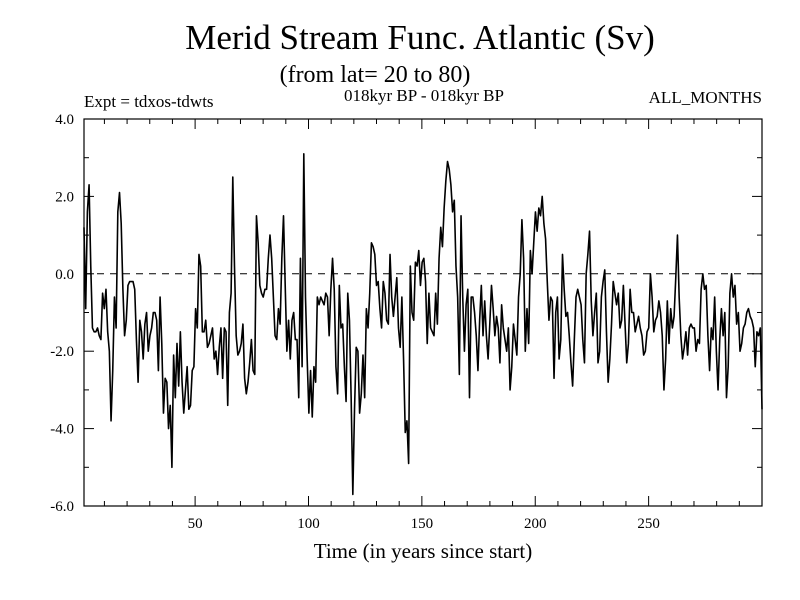  I want to click on months-label: ALL_MONTHS, so click(705, 97).